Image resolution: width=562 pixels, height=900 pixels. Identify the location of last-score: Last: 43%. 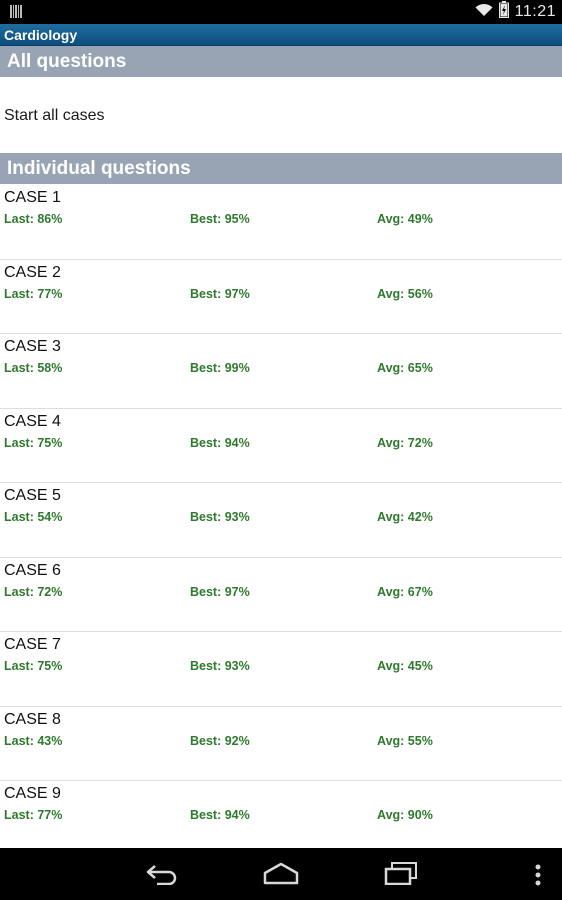
(33, 740).